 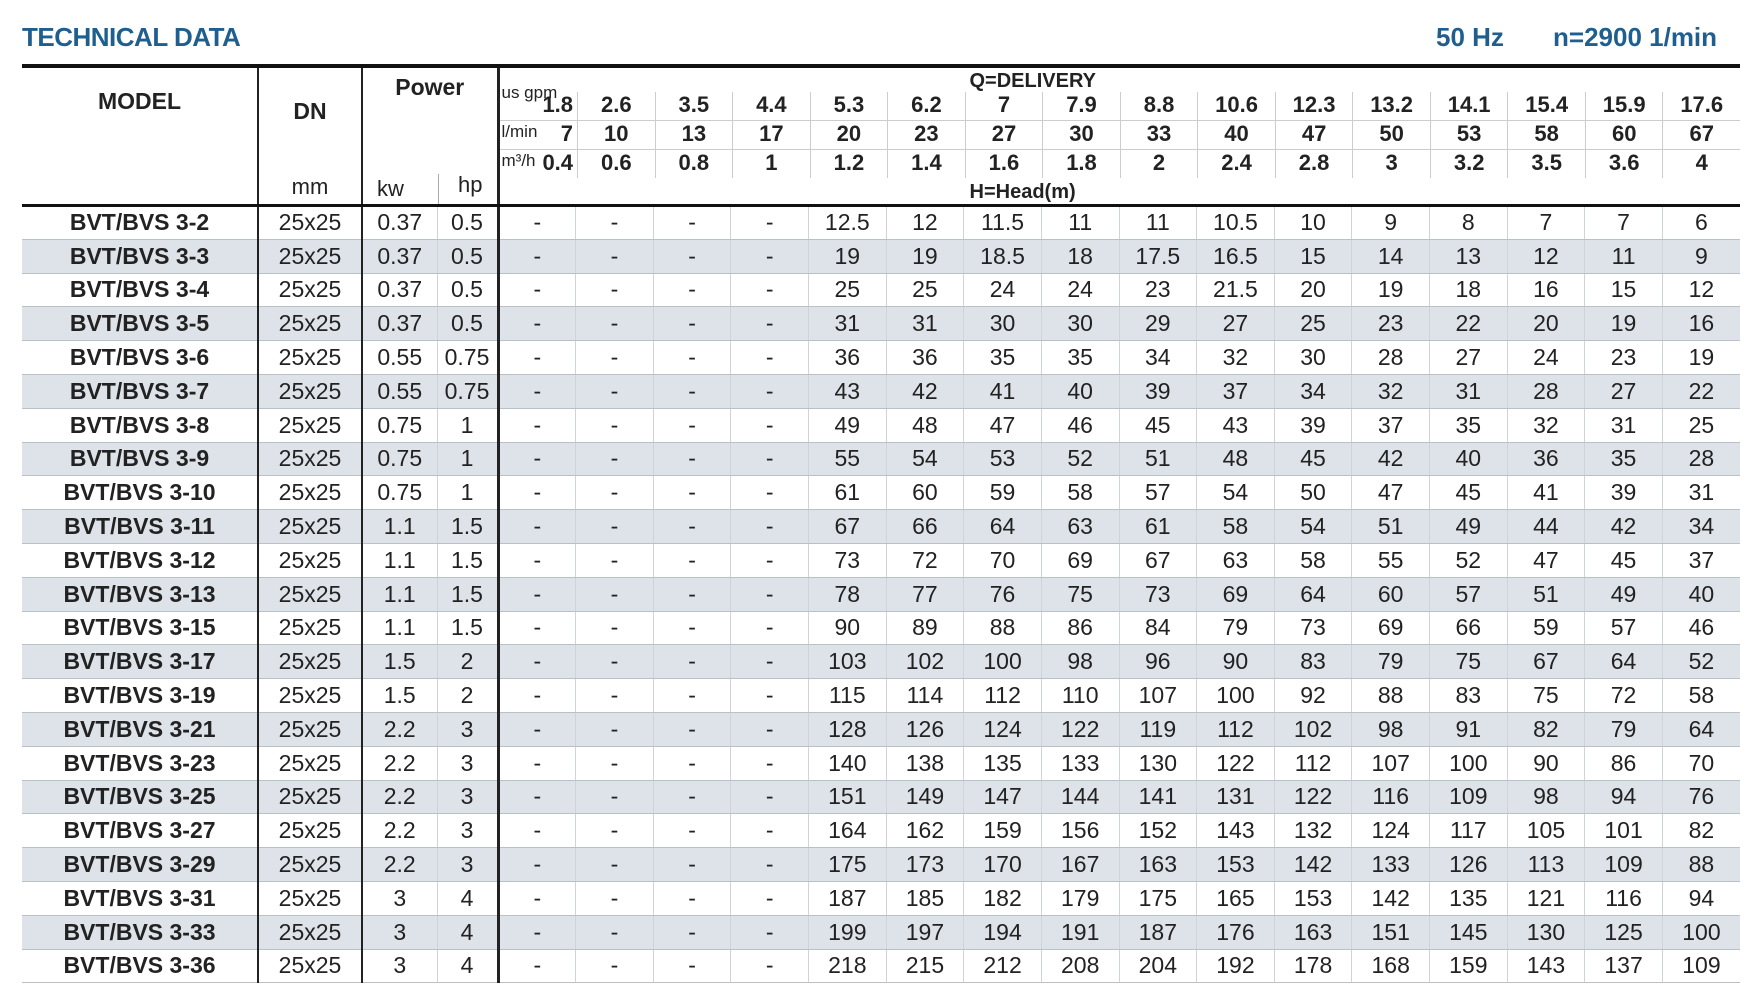 What do you see at coordinates (1002, 222) in the screenshot?
I see `head-cell: 11.5` at bounding box center [1002, 222].